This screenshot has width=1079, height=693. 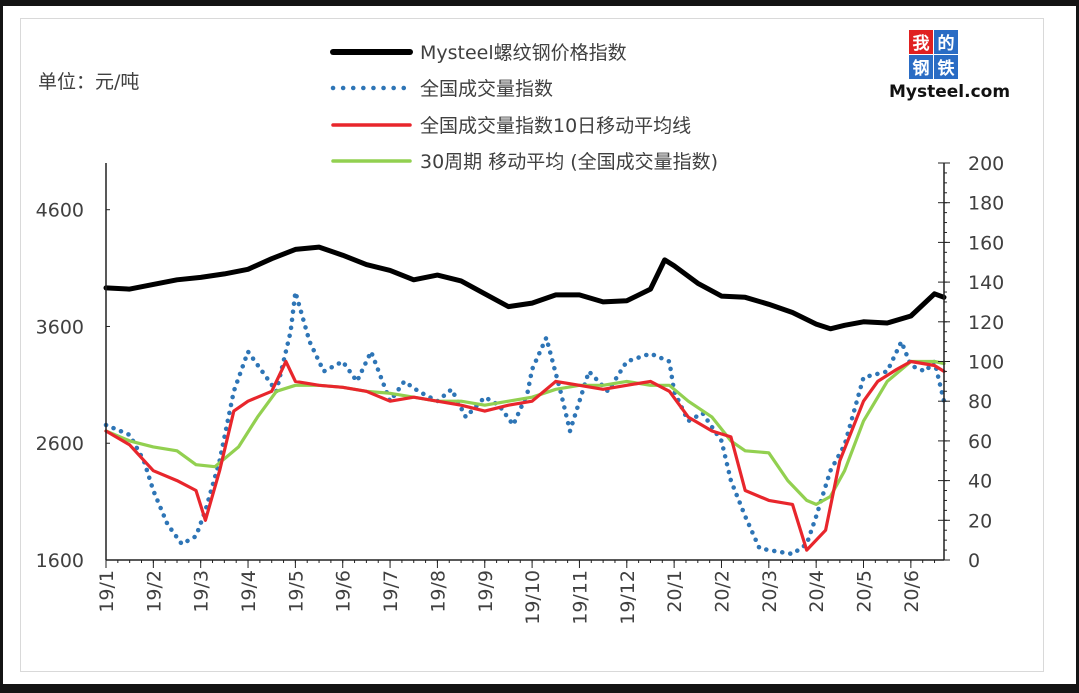 What do you see at coordinates (722, 591) in the screenshot?
I see `x-tick-label: 20/2` at bounding box center [722, 591].